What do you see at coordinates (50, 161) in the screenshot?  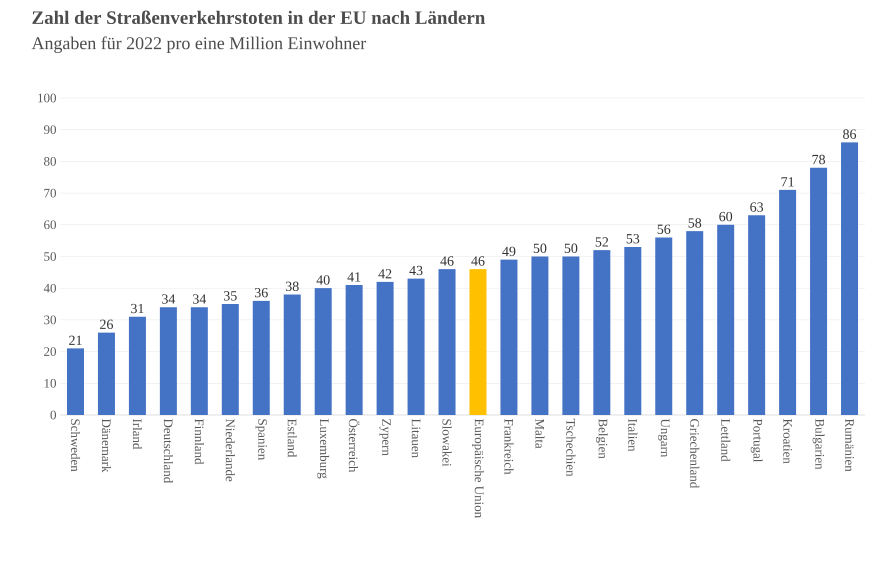 I see `y-tick-label: 80` at bounding box center [50, 161].